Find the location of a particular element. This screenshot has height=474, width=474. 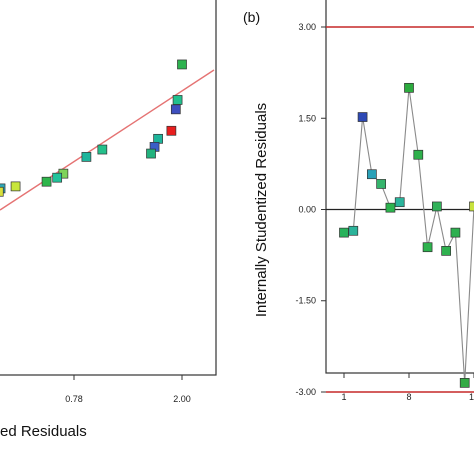

panel-b-y-ticks: 3.00 1.50 0.00 -1.50 -3.00 is located at coordinates (310, 209).